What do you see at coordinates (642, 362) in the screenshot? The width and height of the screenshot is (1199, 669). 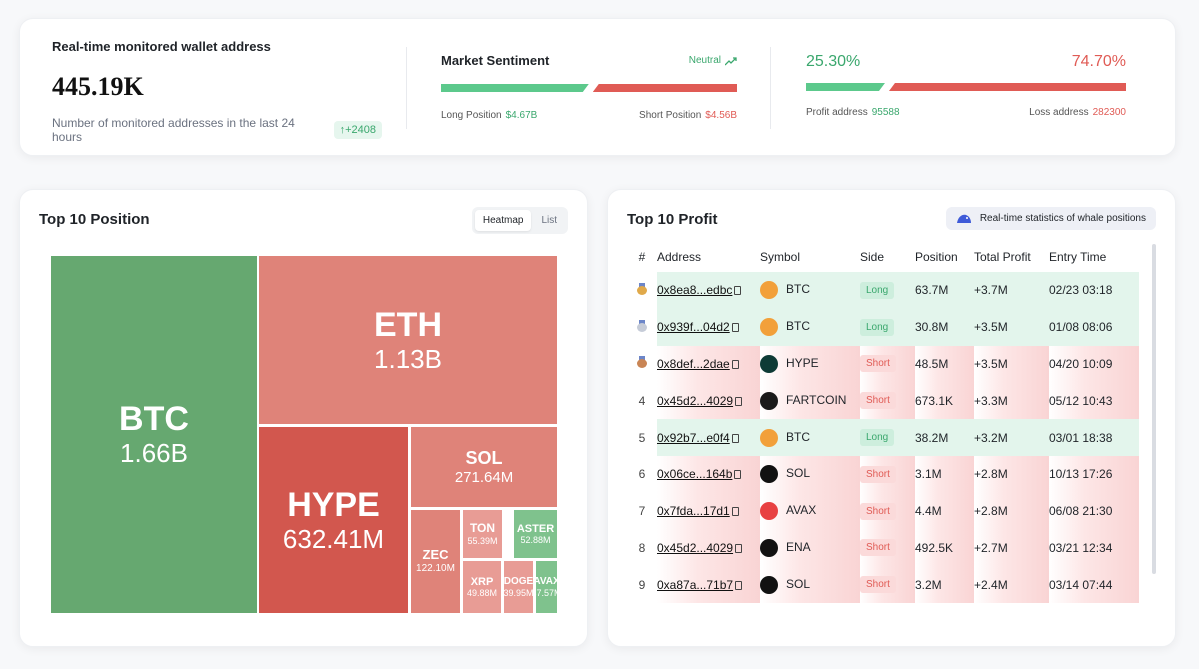 I see `medal-bronze-icon` at bounding box center [642, 362].